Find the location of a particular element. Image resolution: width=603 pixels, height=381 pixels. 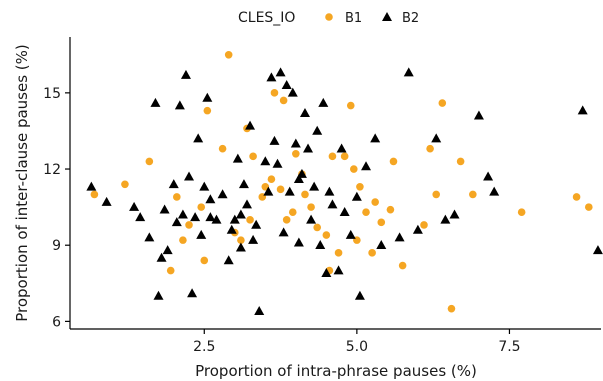

legend-label-b1: B1 is located at coordinates (353, 18).